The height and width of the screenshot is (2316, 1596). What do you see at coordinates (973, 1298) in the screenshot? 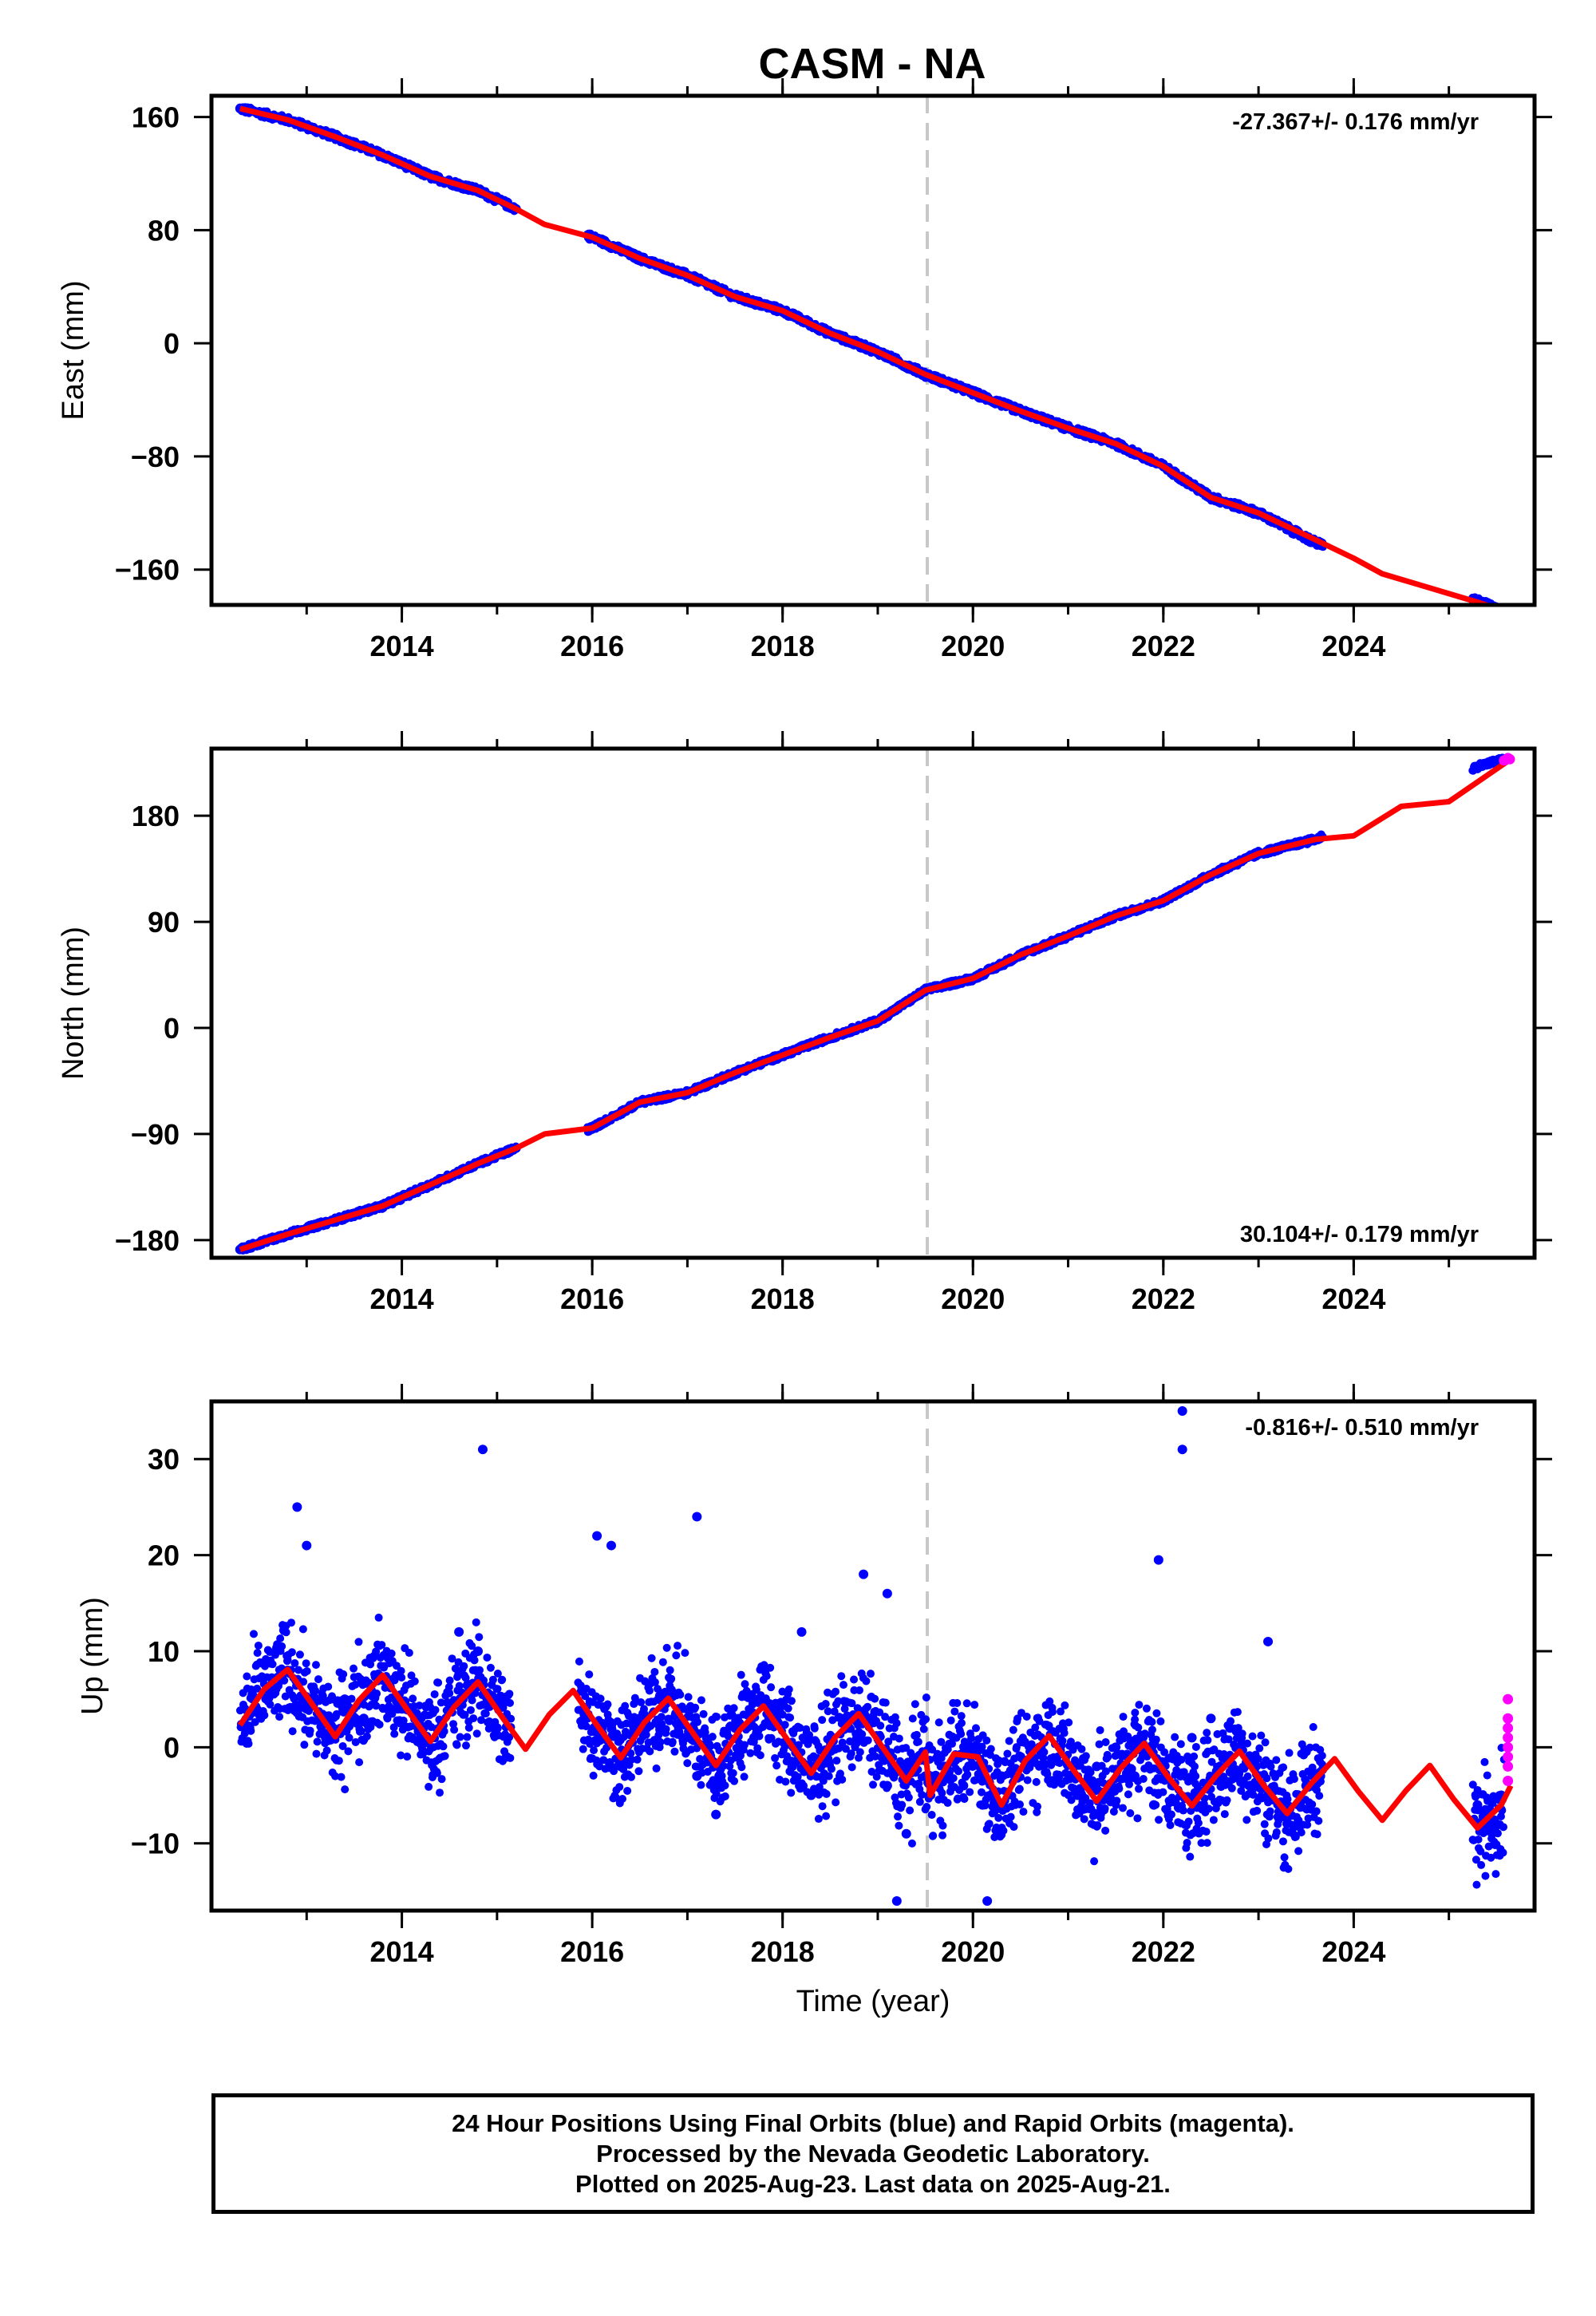
I see `north-x-tick-label: 2020` at bounding box center [973, 1298].